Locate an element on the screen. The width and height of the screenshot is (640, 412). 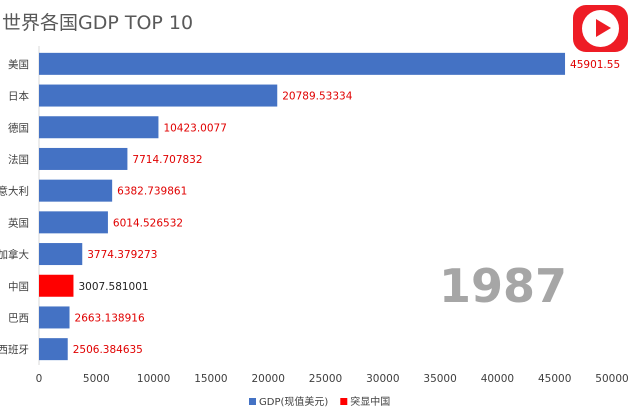
category-label: 巴西 is located at coordinates (18, 318).